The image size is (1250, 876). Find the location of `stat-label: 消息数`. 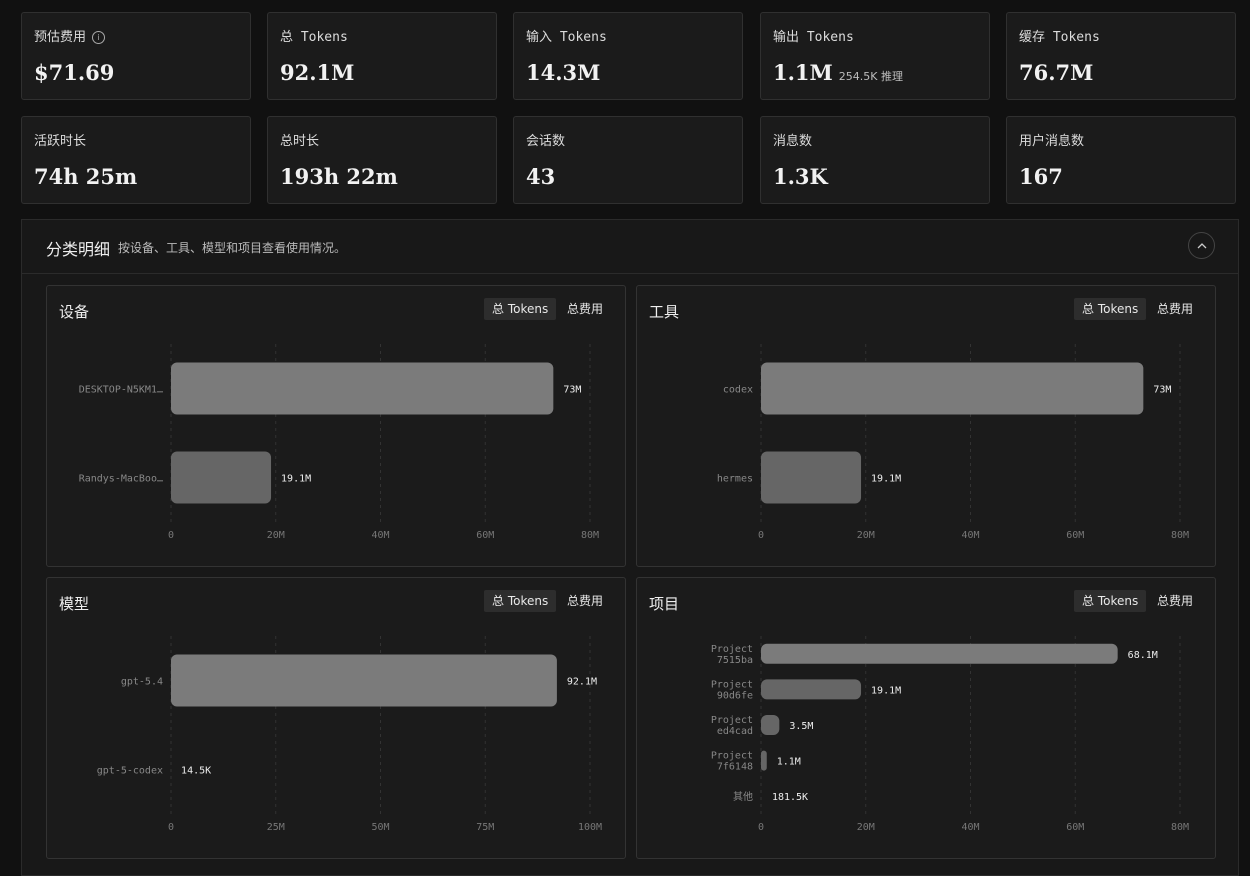

stat-label: 消息数 is located at coordinates (793, 141).